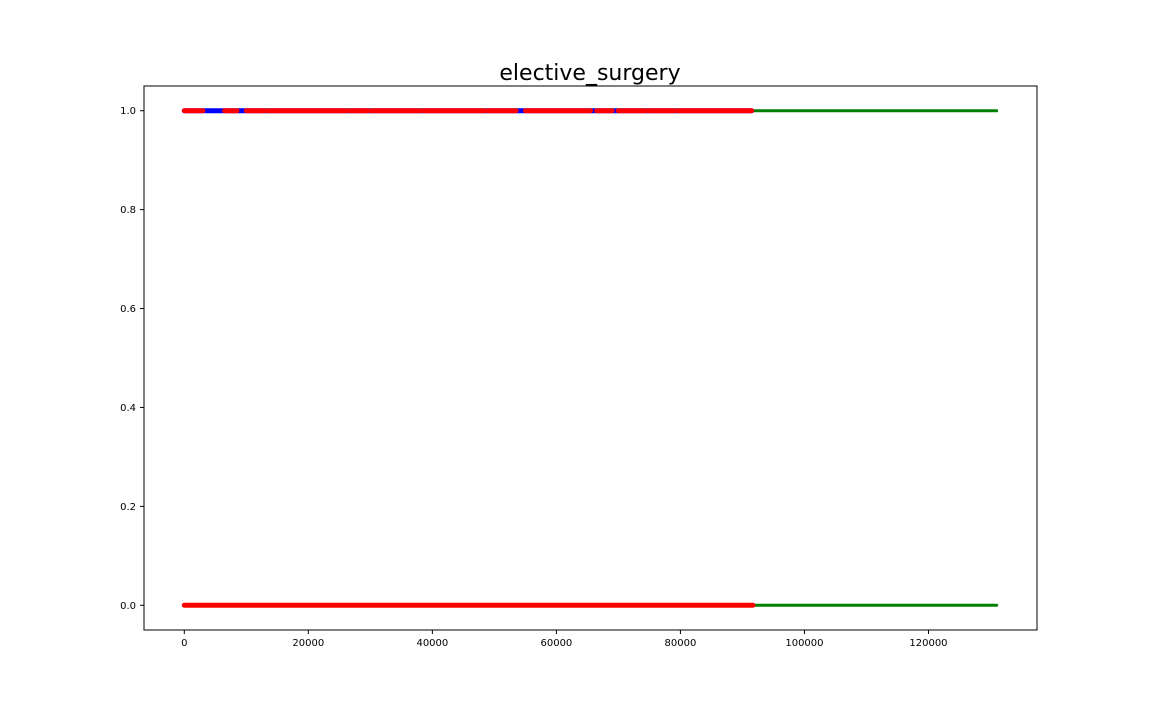 Image resolution: width=1152 pixels, height=720 pixels. Describe the element at coordinates (804, 643) in the screenshot. I see `x-tick-label-5: 100000` at that location.